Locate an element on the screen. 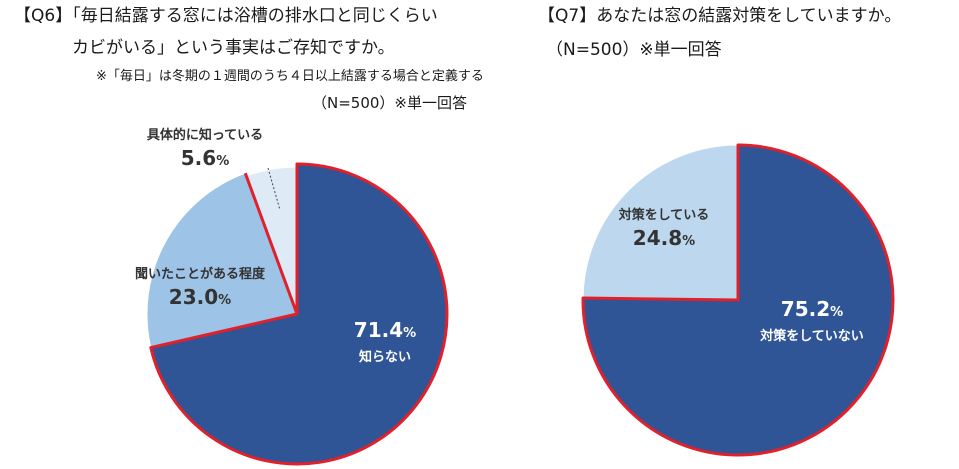  q6-slice-2-label: 聞いたことがある程度 is located at coordinates (200, 274).